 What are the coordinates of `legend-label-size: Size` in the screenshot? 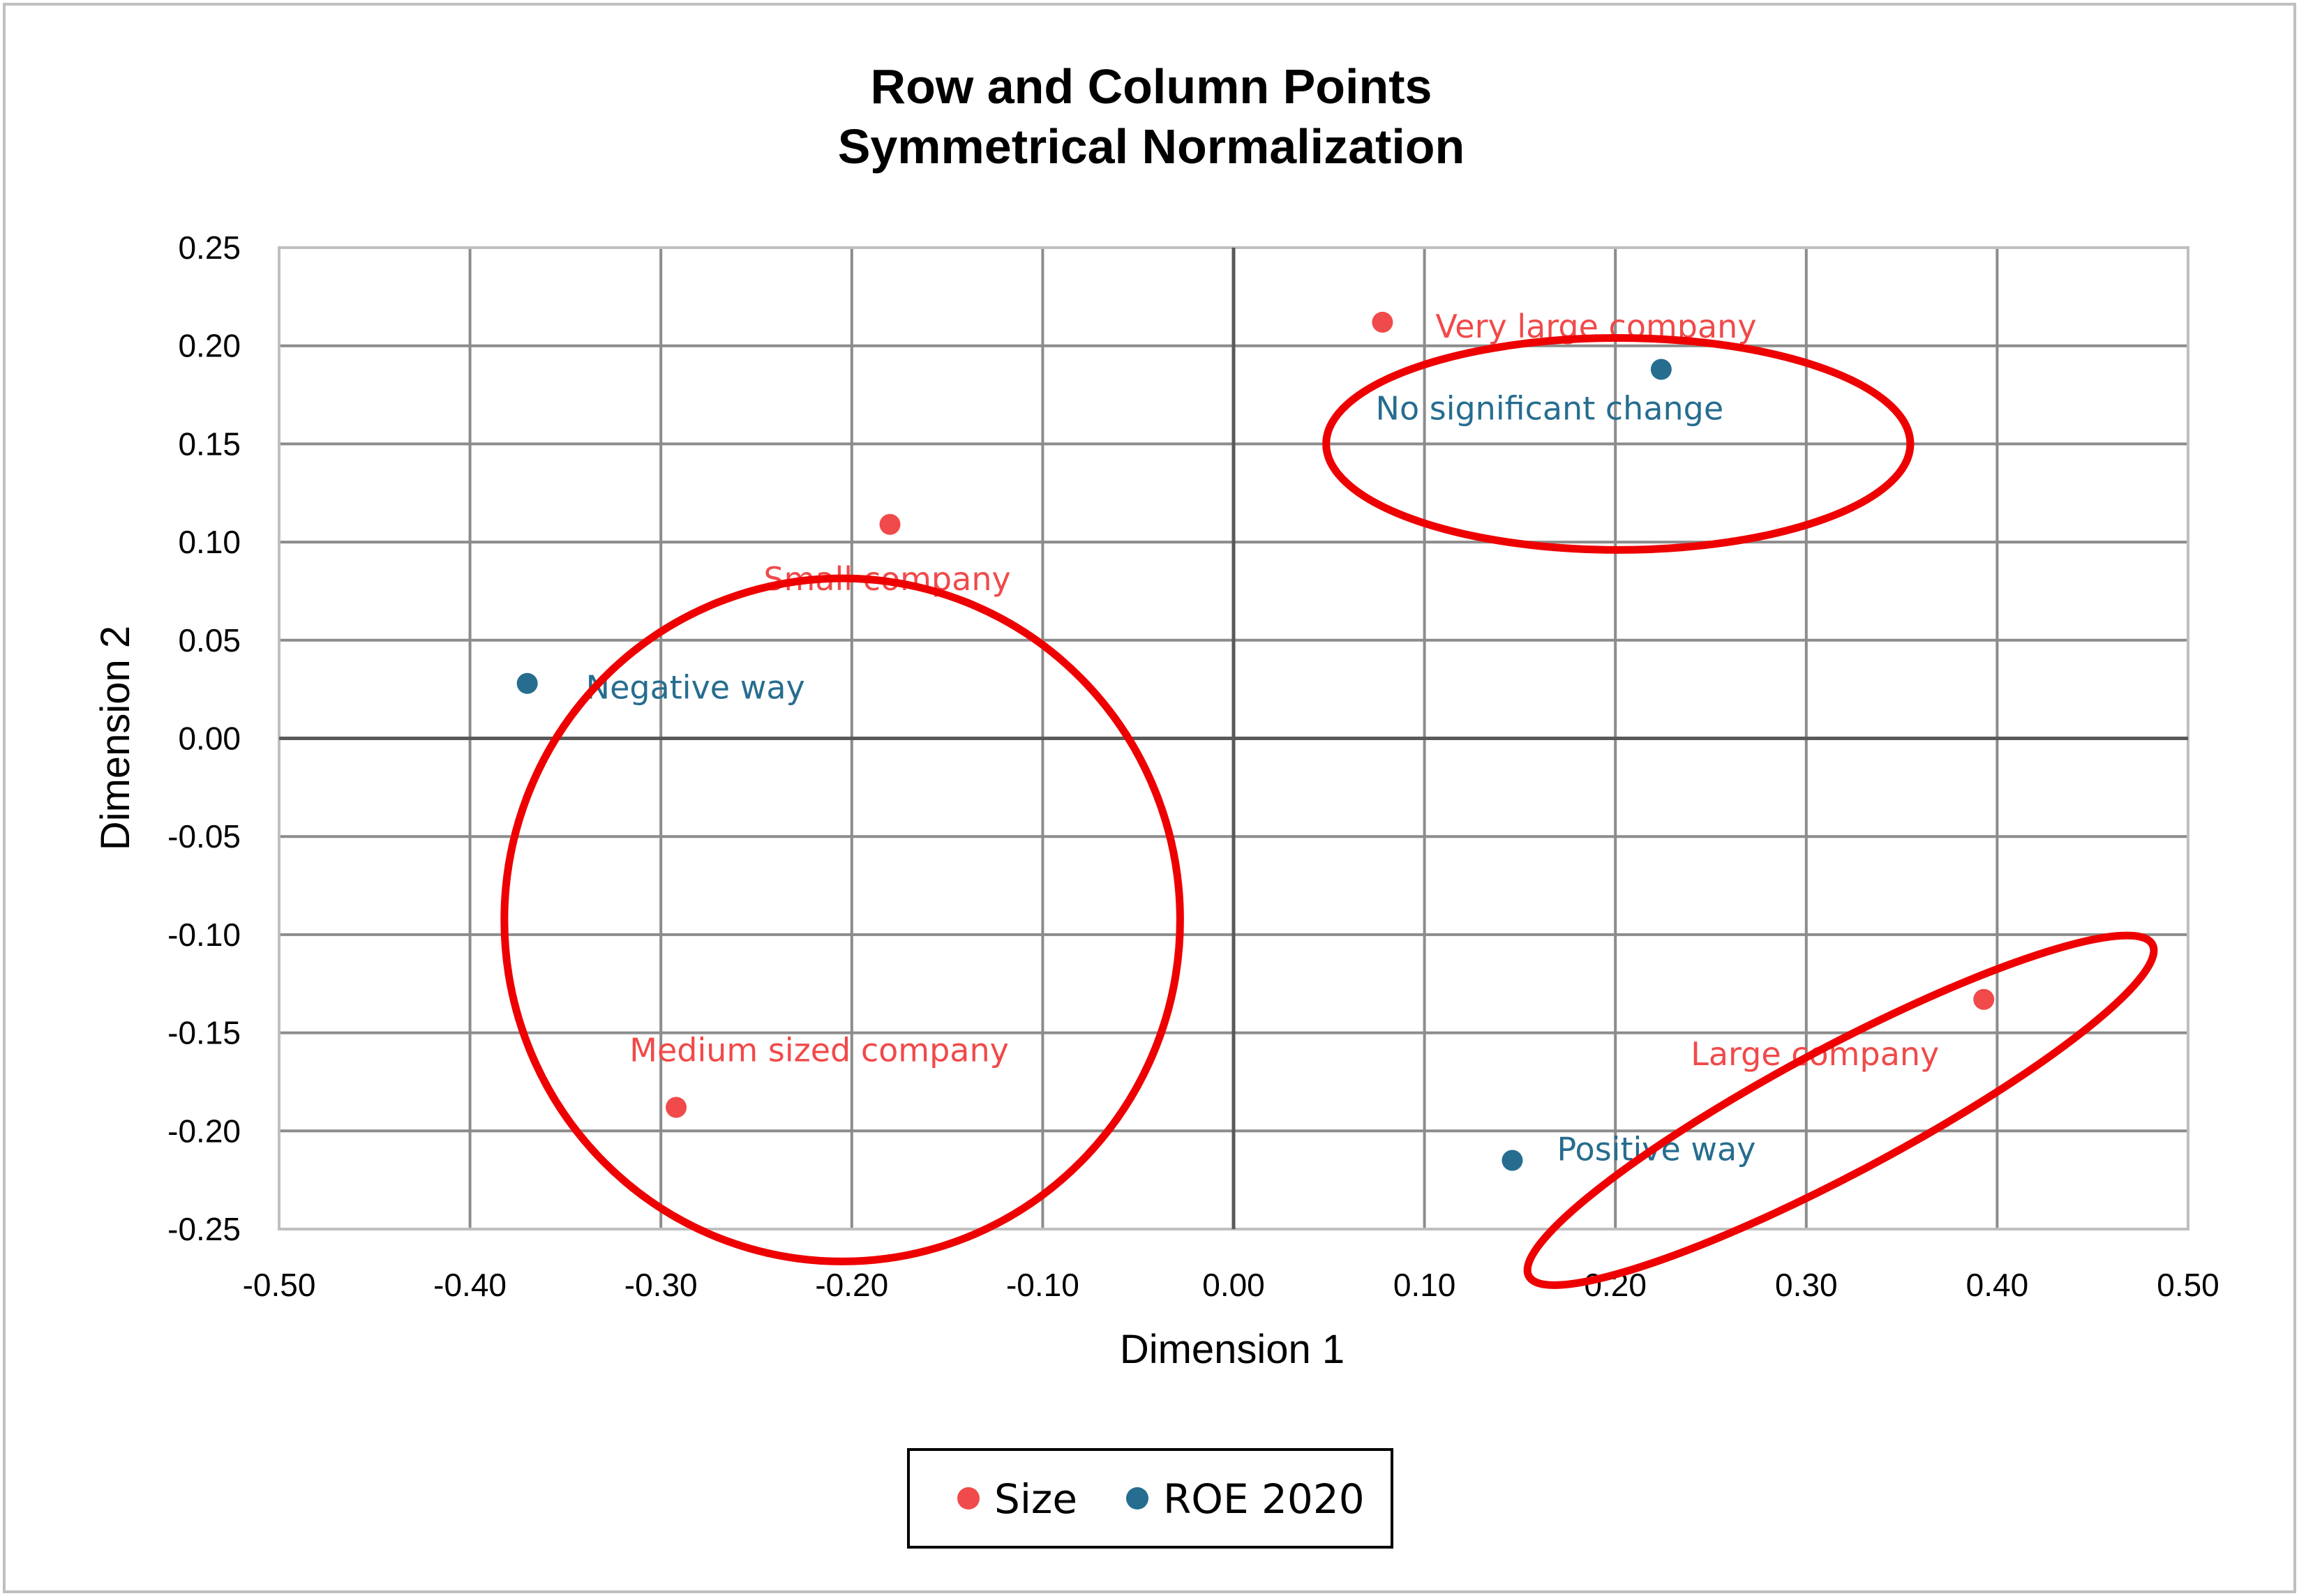 It's located at (1035, 1499).